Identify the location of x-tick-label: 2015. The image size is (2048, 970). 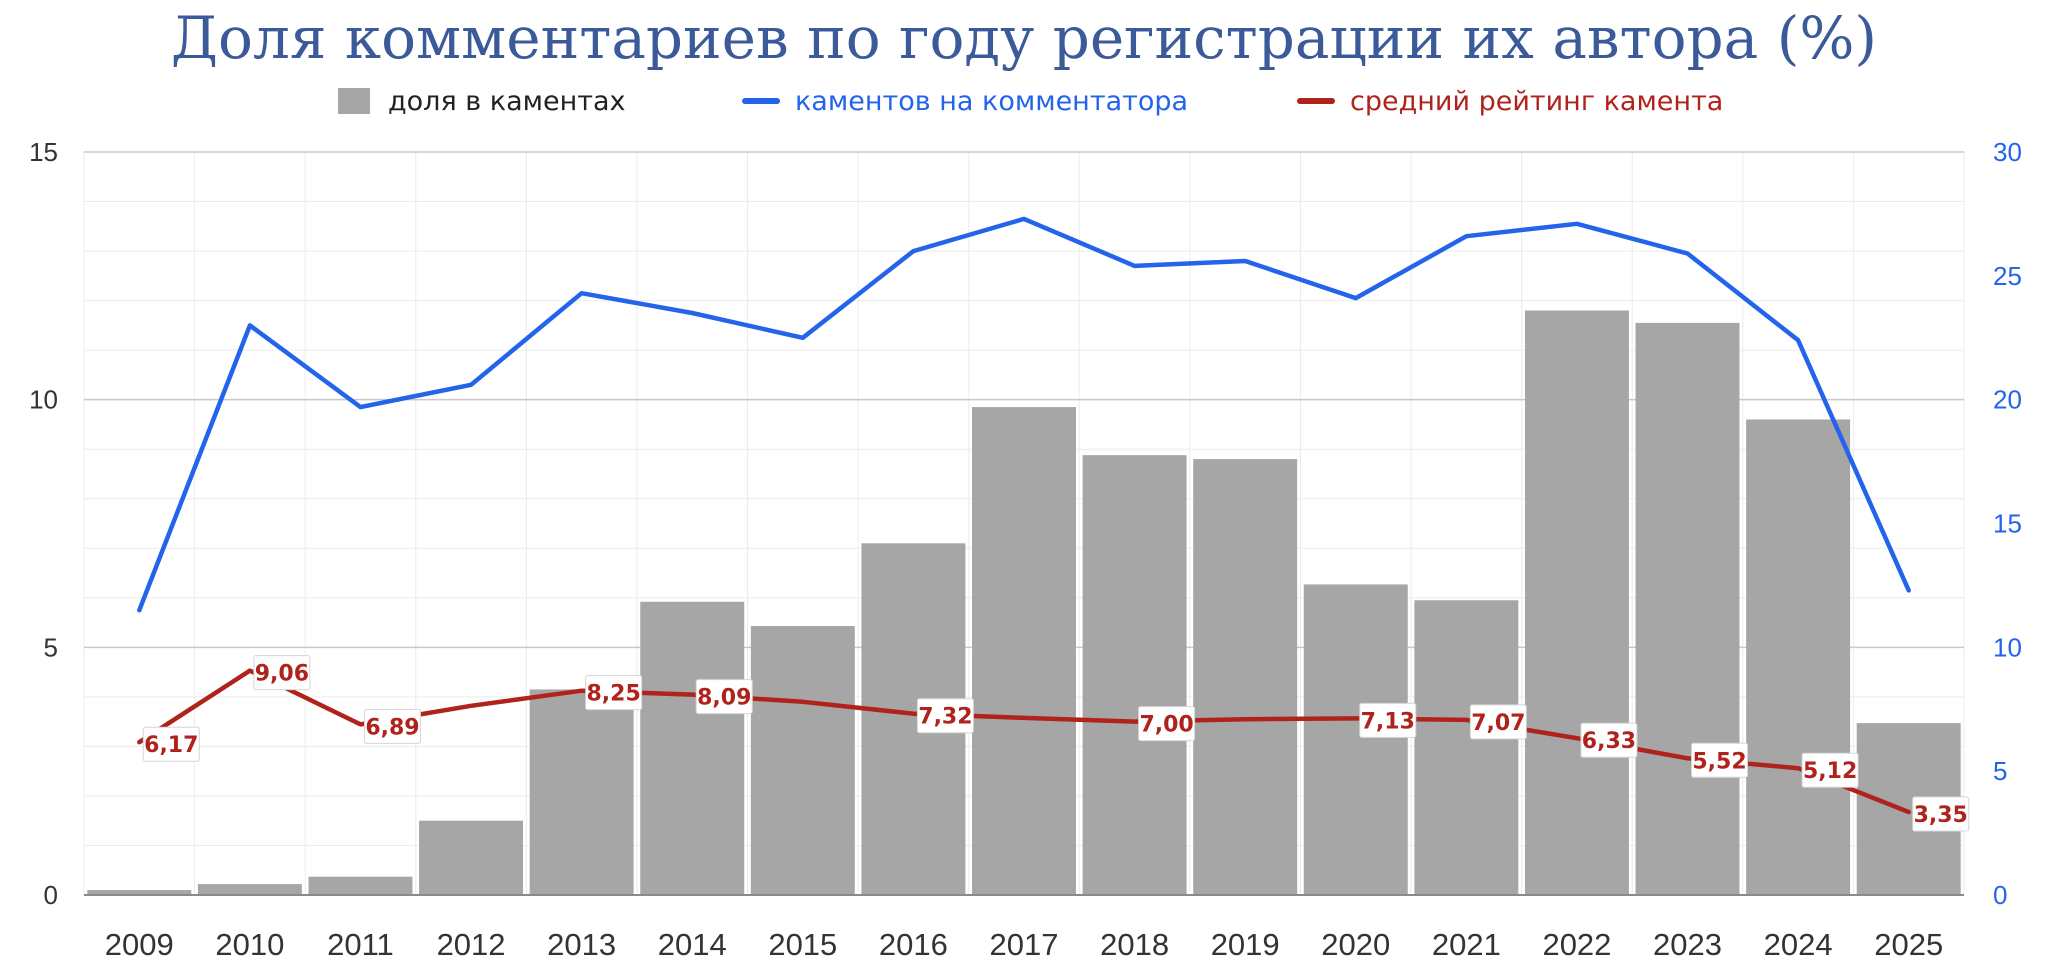
(802, 944).